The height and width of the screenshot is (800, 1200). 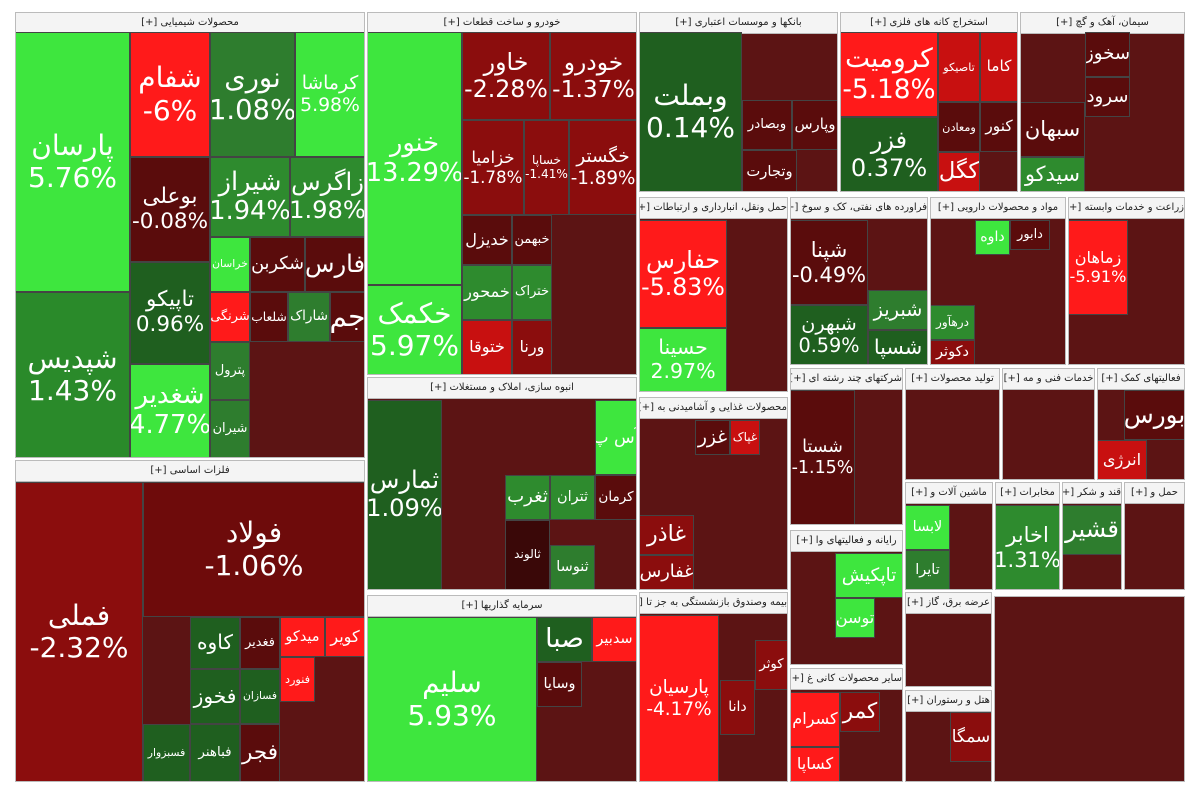 What do you see at coordinates (532, 347) in the screenshot?
I see `stock-tile: ورنا` at bounding box center [532, 347].